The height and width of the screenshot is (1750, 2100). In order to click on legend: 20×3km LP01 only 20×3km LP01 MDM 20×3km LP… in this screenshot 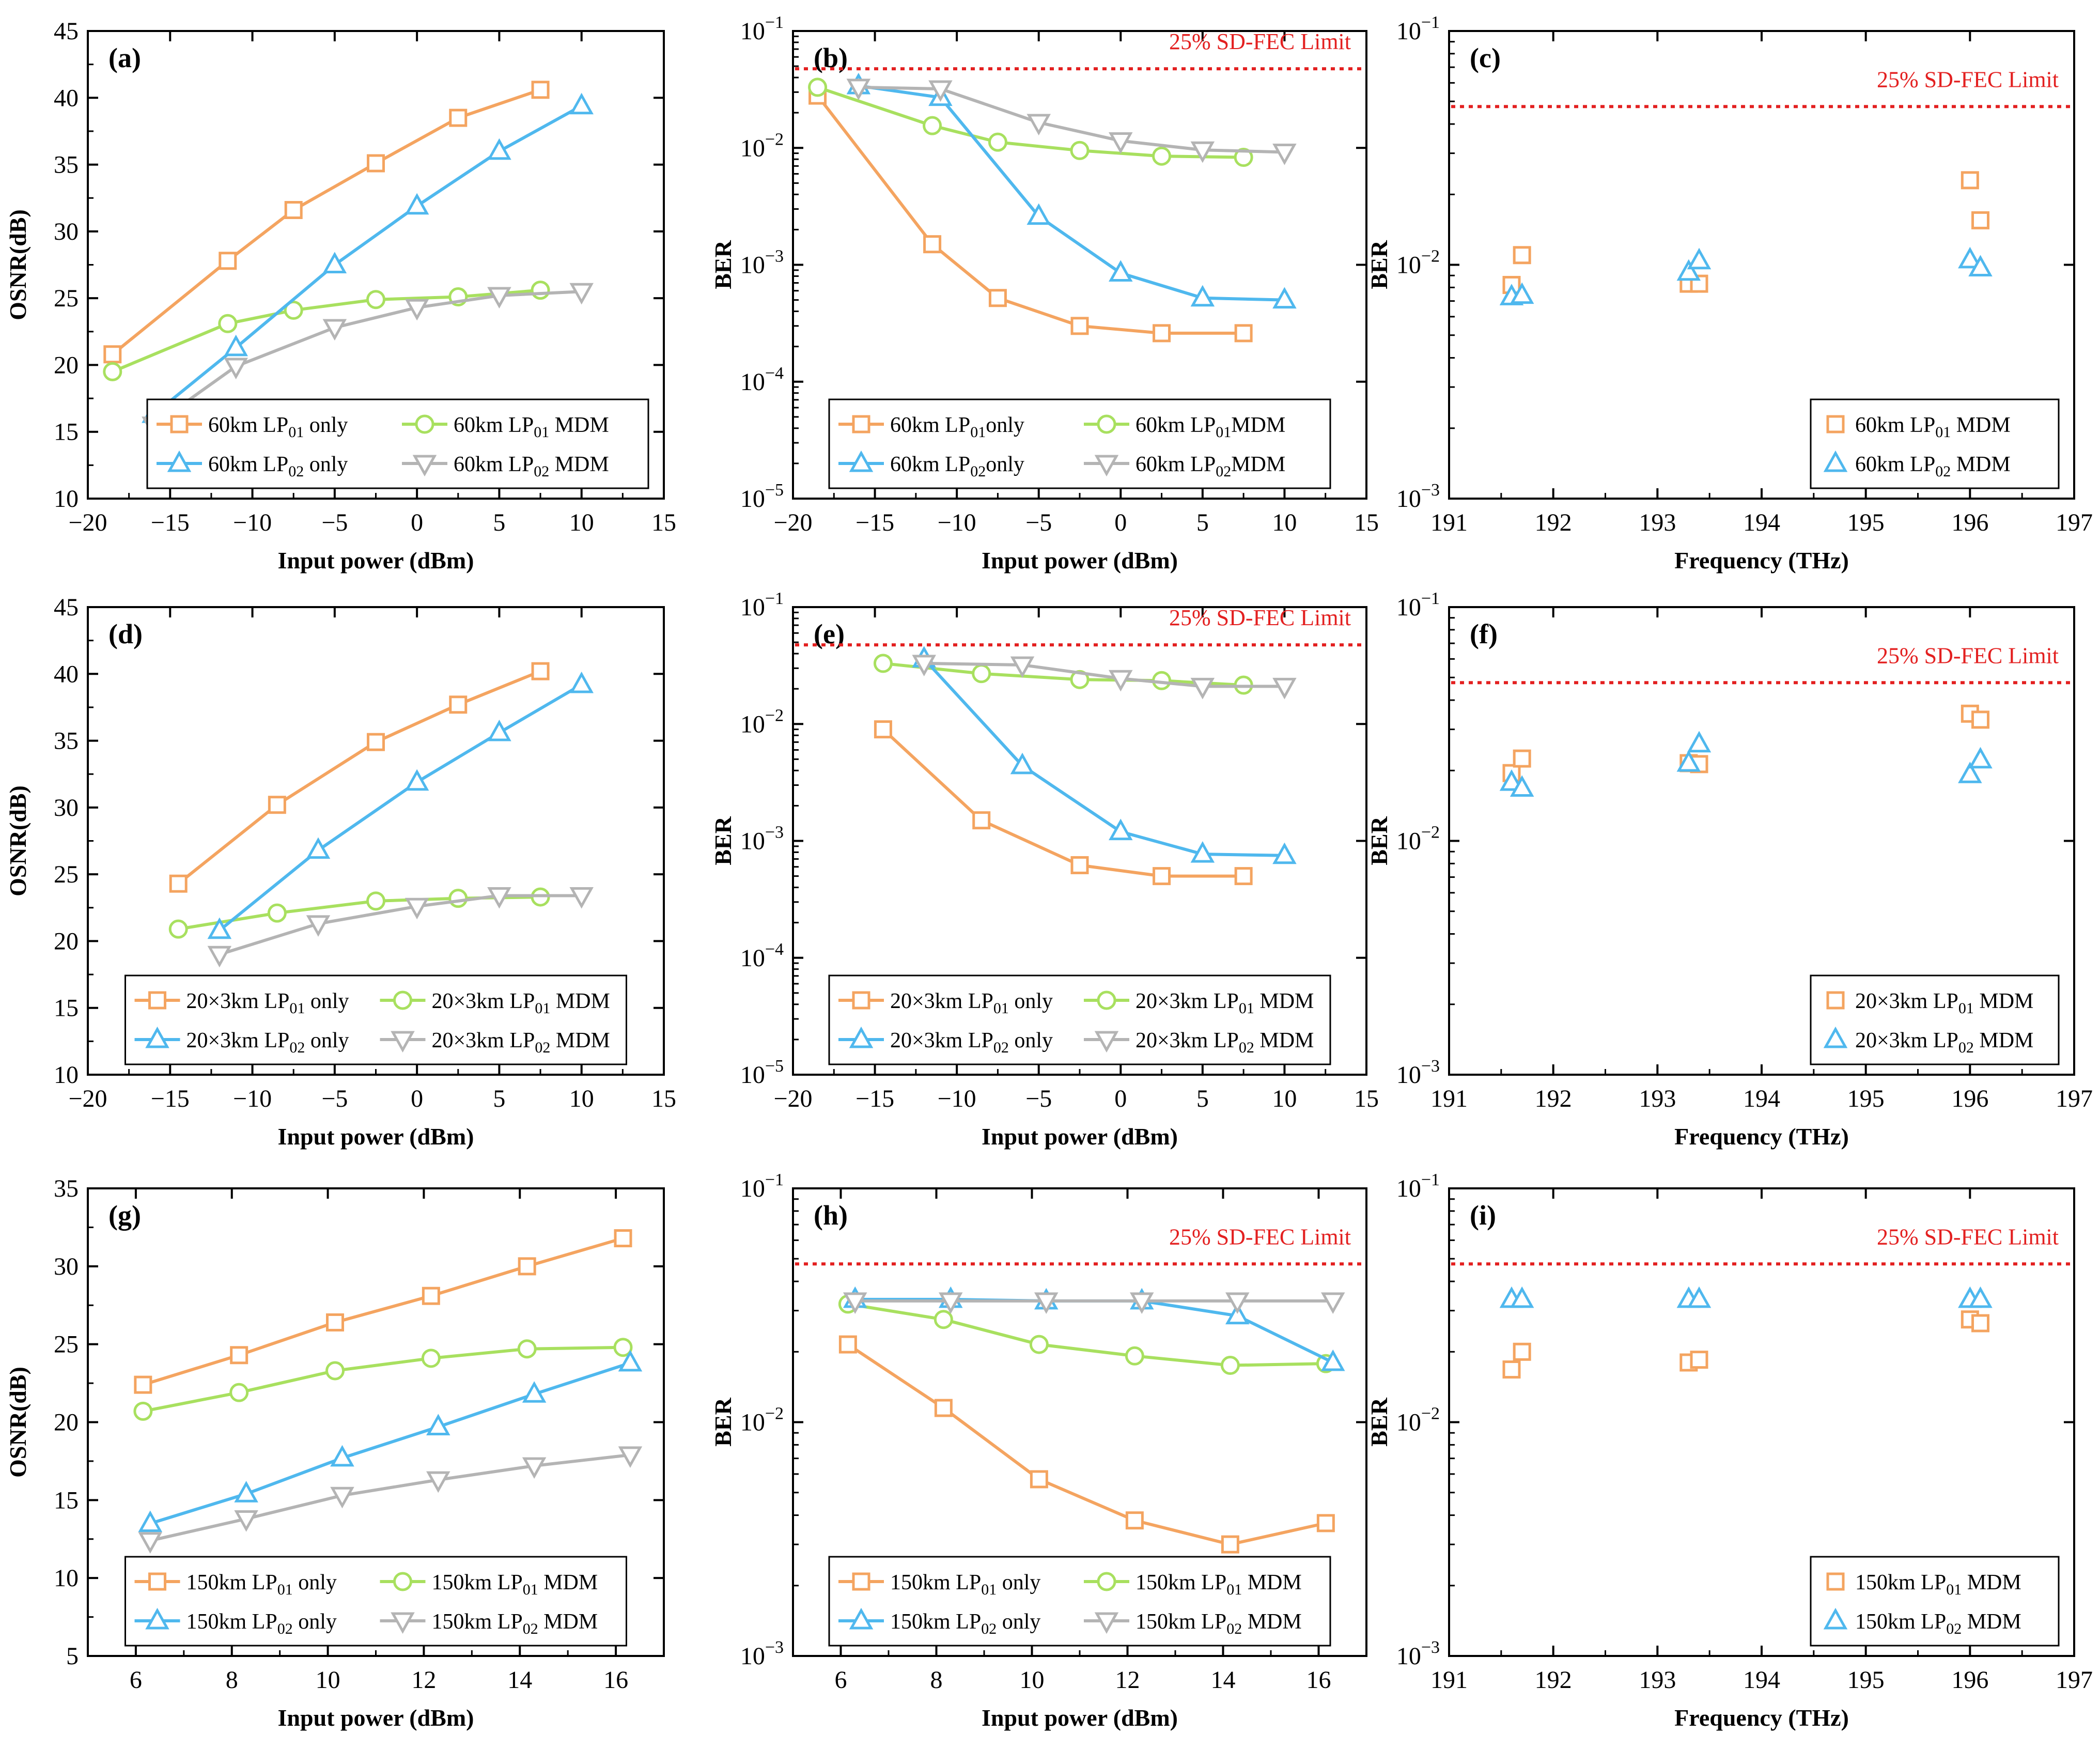, I will do `click(1079, 1020)`.